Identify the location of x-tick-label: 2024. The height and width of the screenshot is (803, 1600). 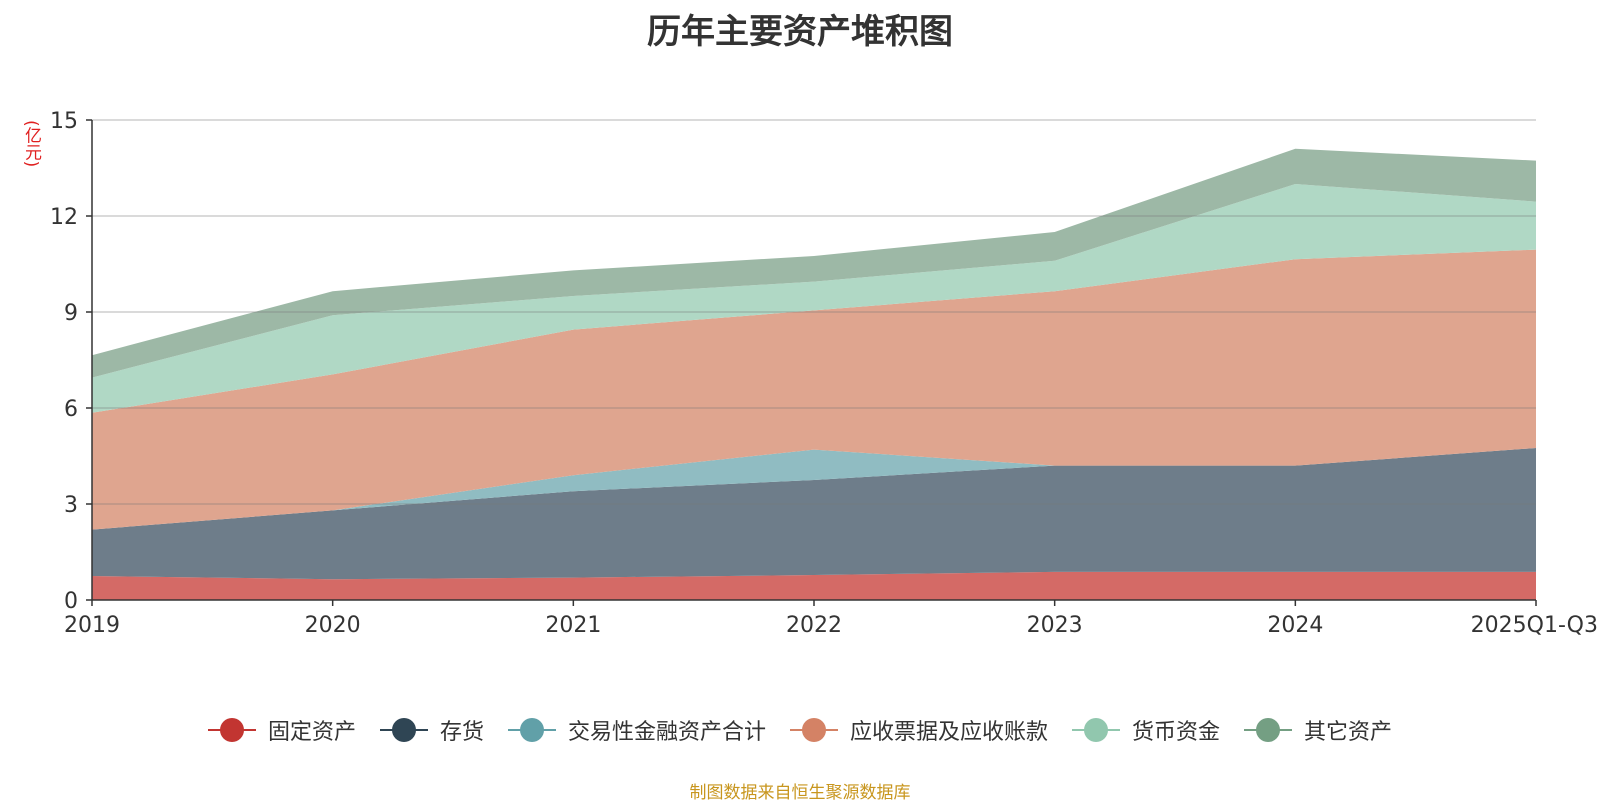
(1295, 625).